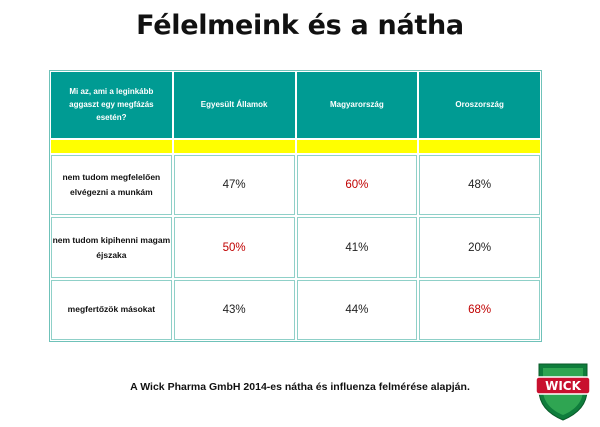  I want to click on row-label: megfertőzök másokat, so click(111, 309).